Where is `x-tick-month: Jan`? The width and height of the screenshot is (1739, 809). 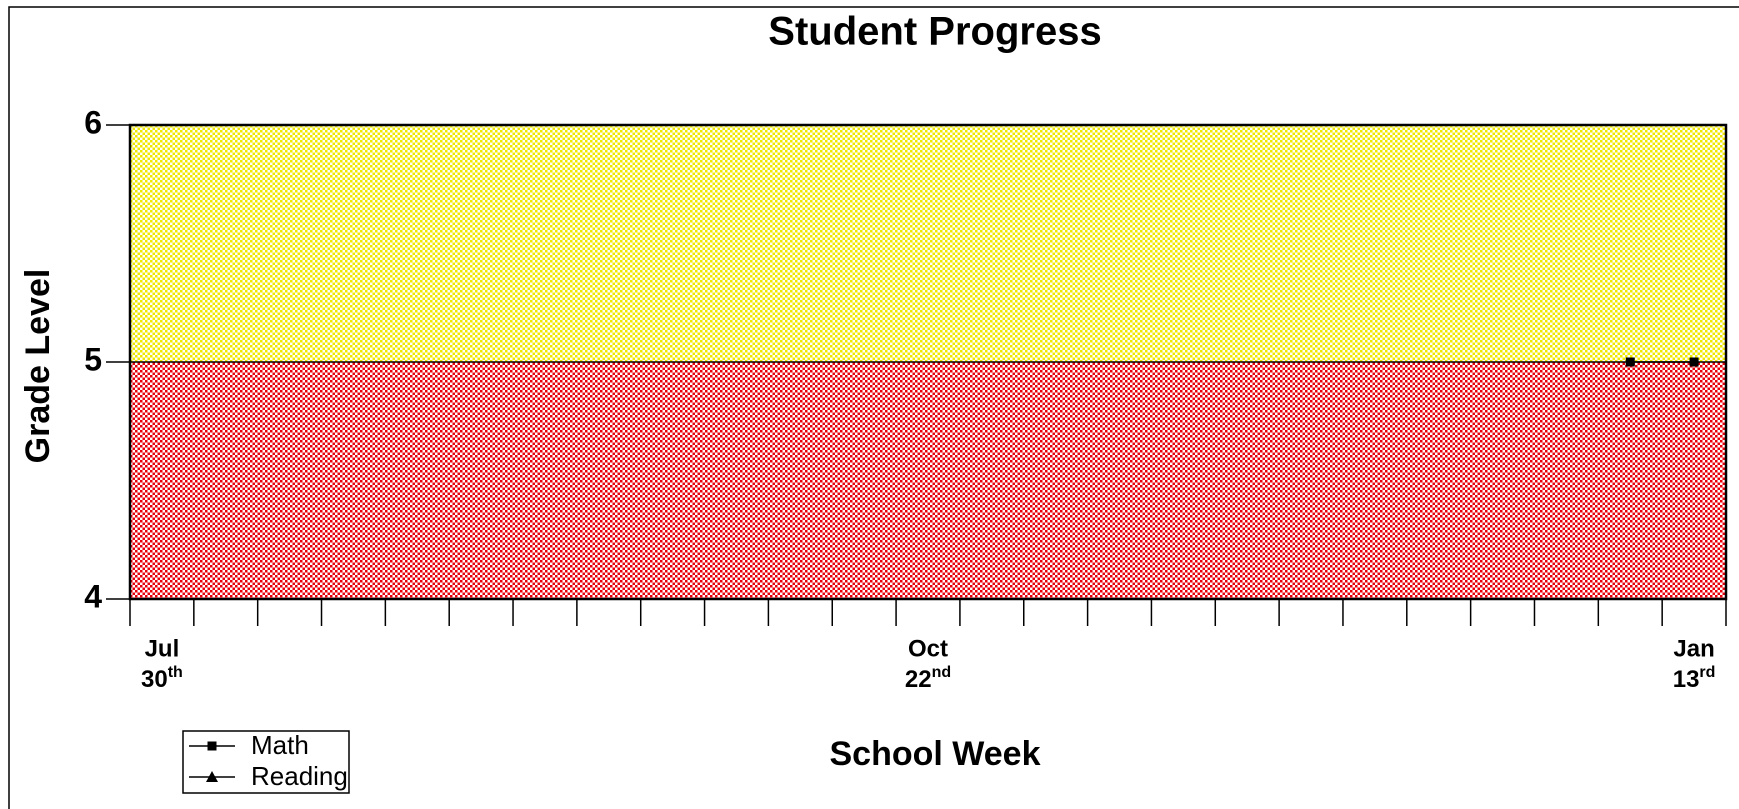 x-tick-month: Jan is located at coordinates (1693, 648).